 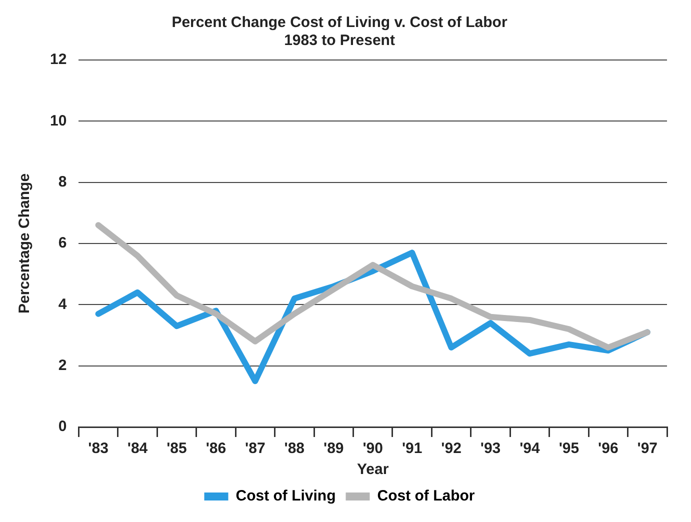 What do you see at coordinates (372, 469) in the screenshot?
I see `x-axis-title: Year` at bounding box center [372, 469].